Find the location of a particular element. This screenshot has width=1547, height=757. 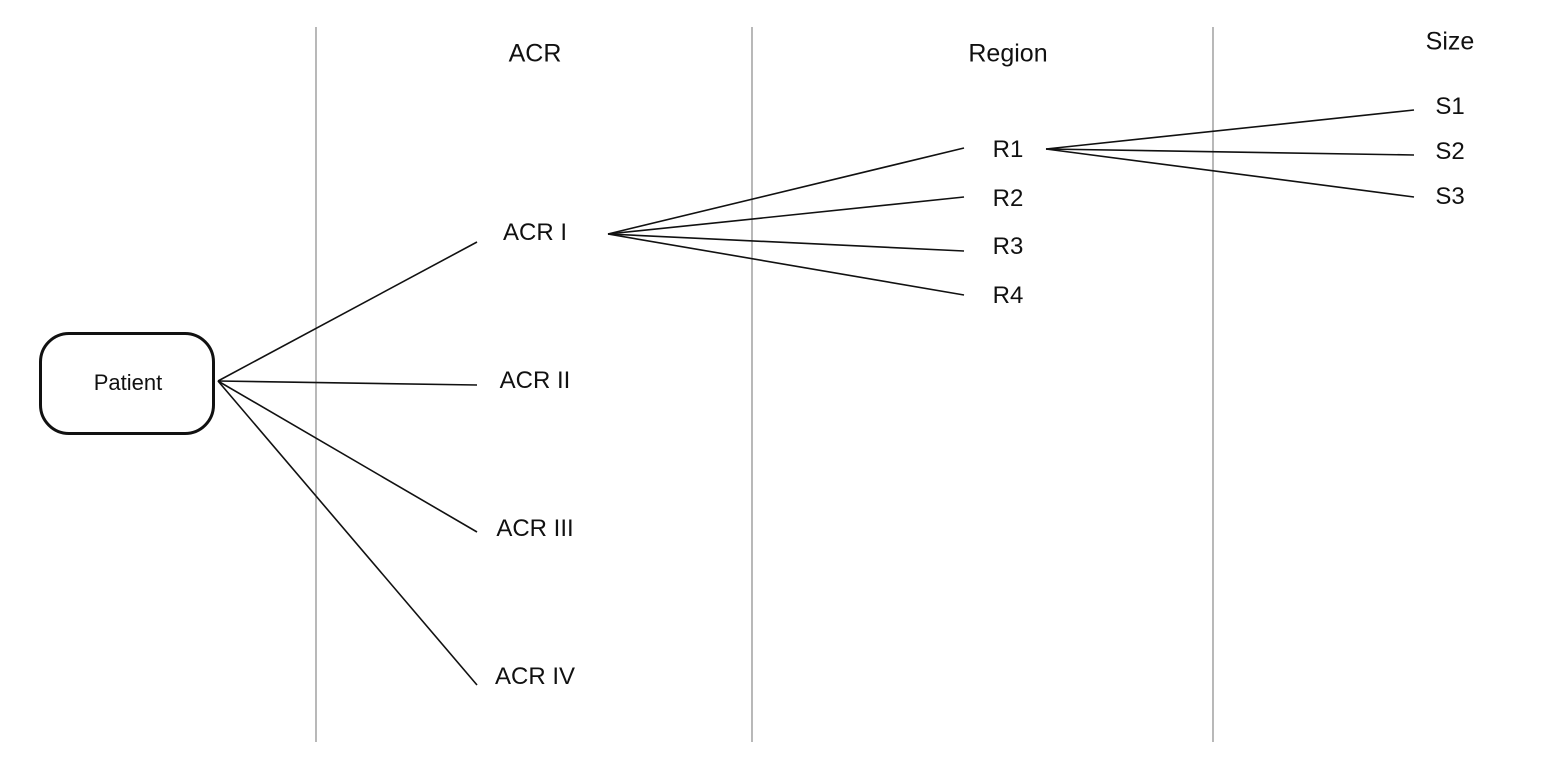

edge-r1-s2 is located at coordinates (1230, 152).